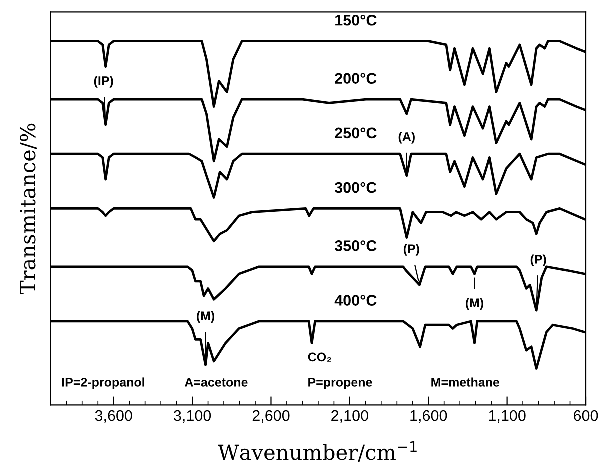 This screenshot has width=606, height=470. What do you see at coordinates (466, 382) in the screenshot?
I see `annotation: M=methane` at bounding box center [466, 382].